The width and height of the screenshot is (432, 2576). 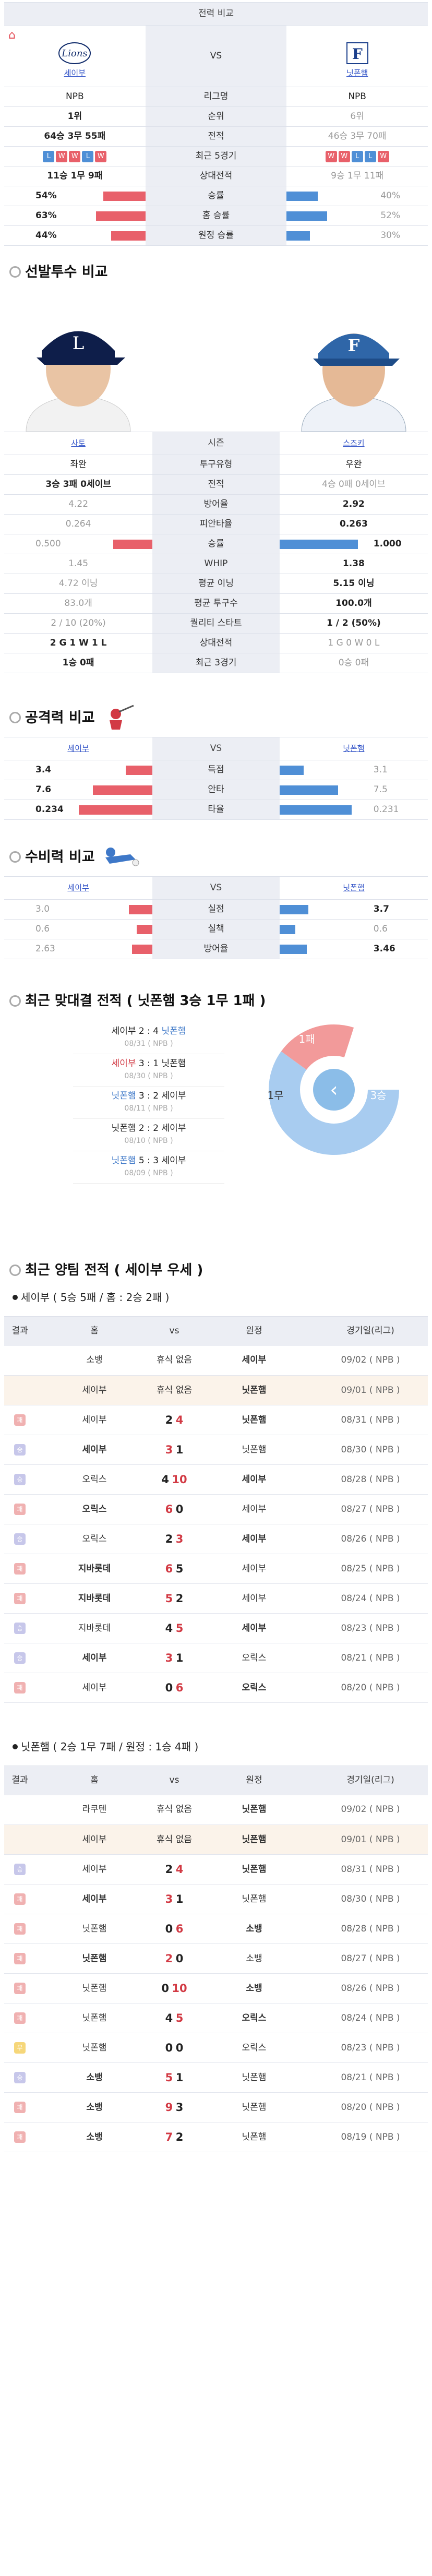 I want to click on stat-label: 방어율, so click(x=216, y=505).